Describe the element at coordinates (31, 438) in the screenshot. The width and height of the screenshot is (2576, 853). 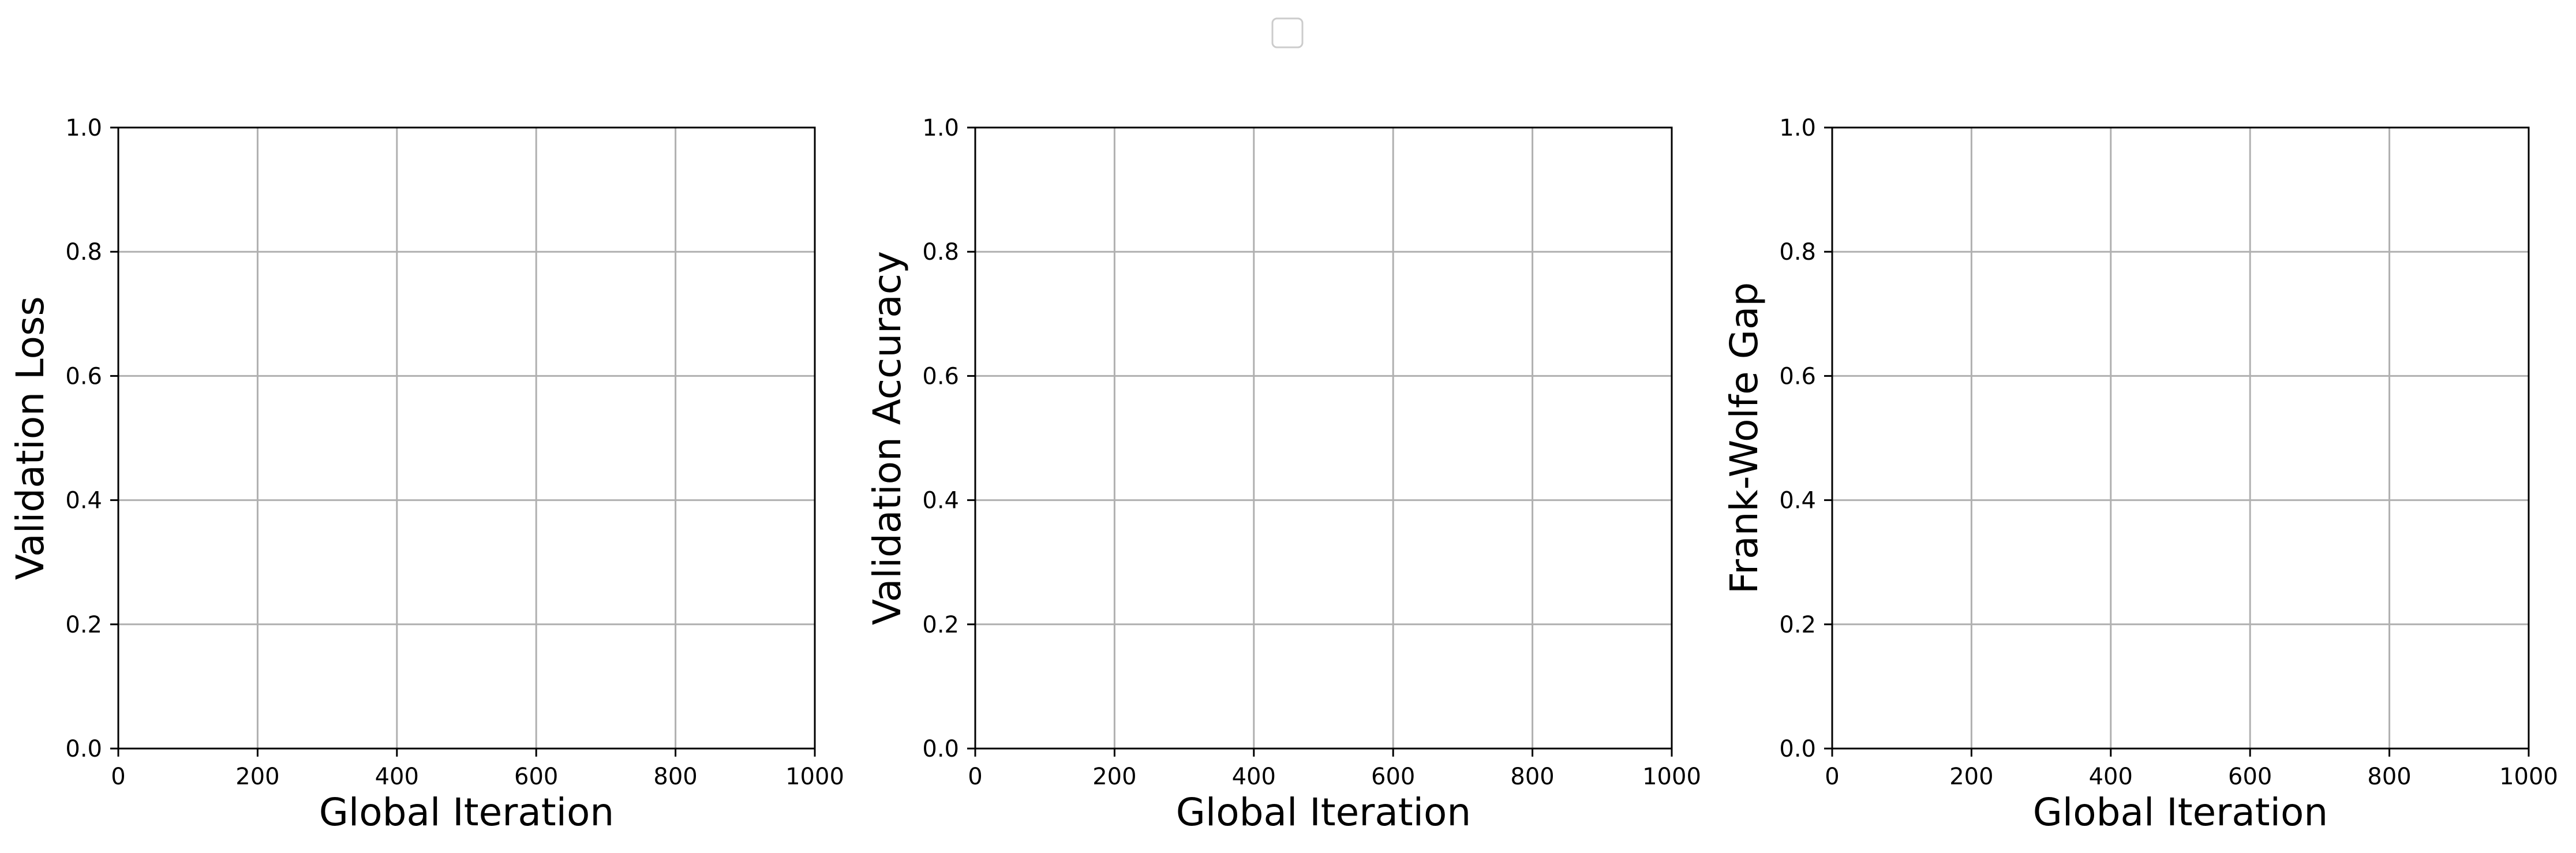
I see `y-axis-label: Validation Loss` at that location.